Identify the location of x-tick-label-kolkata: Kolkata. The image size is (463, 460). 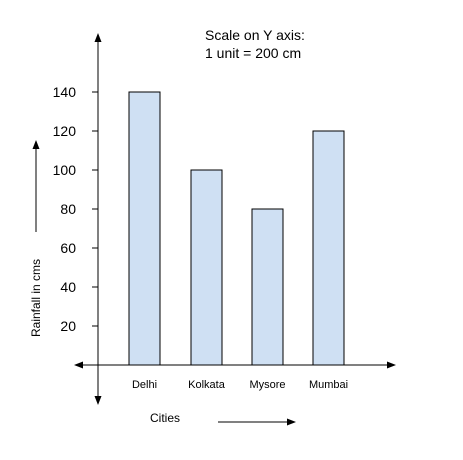
(207, 385).